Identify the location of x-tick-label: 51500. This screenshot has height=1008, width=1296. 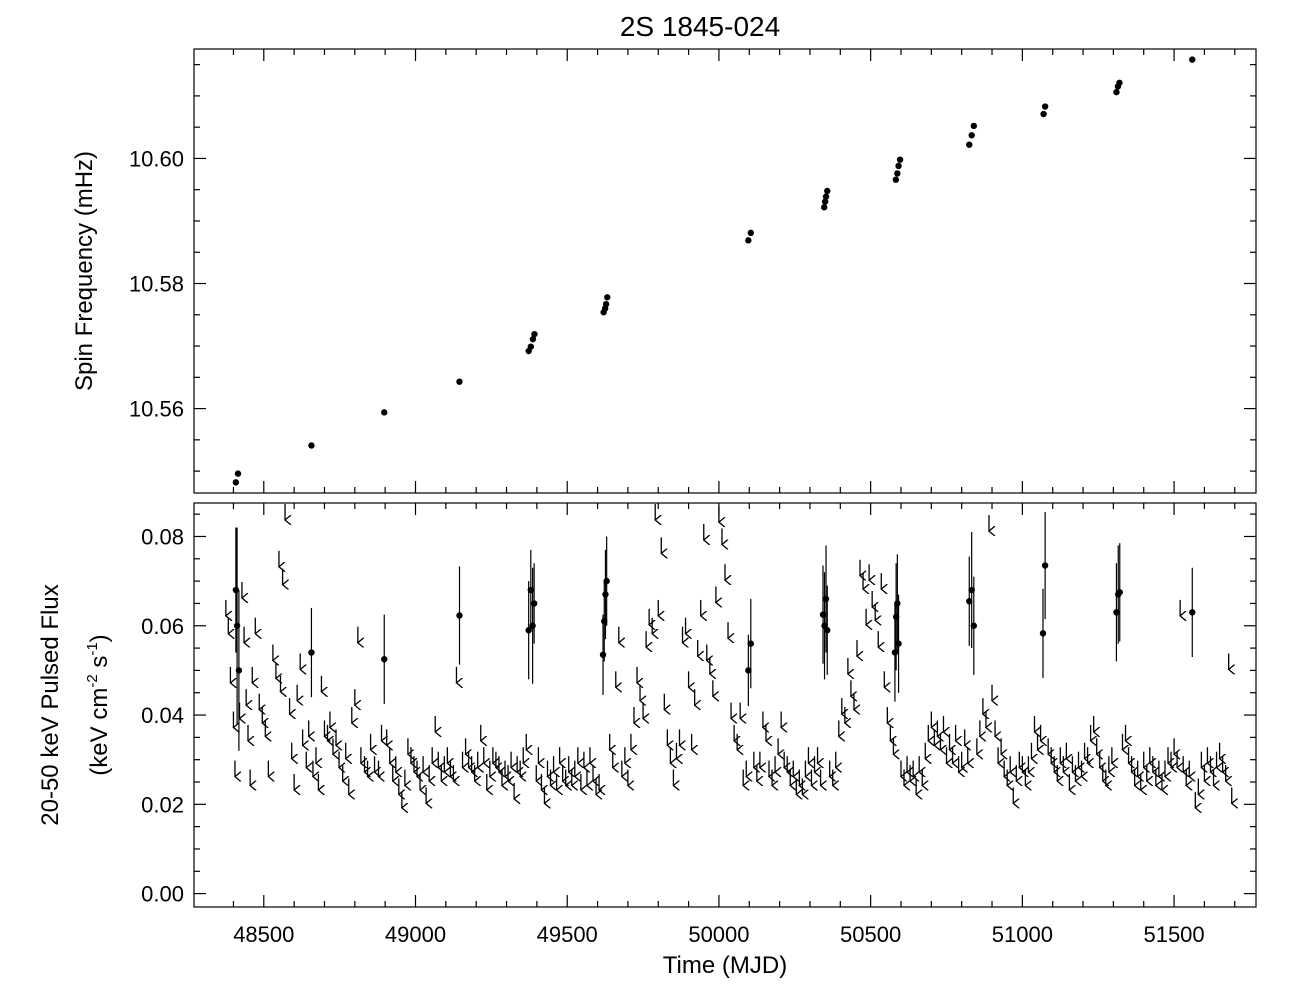
(1173, 934).